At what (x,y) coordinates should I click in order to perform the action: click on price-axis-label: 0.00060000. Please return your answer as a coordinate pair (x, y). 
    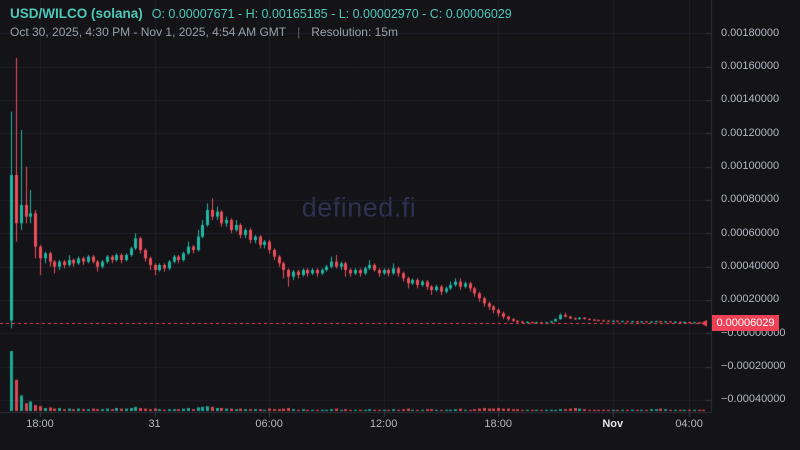
    Looking at the image, I should click on (750, 232).